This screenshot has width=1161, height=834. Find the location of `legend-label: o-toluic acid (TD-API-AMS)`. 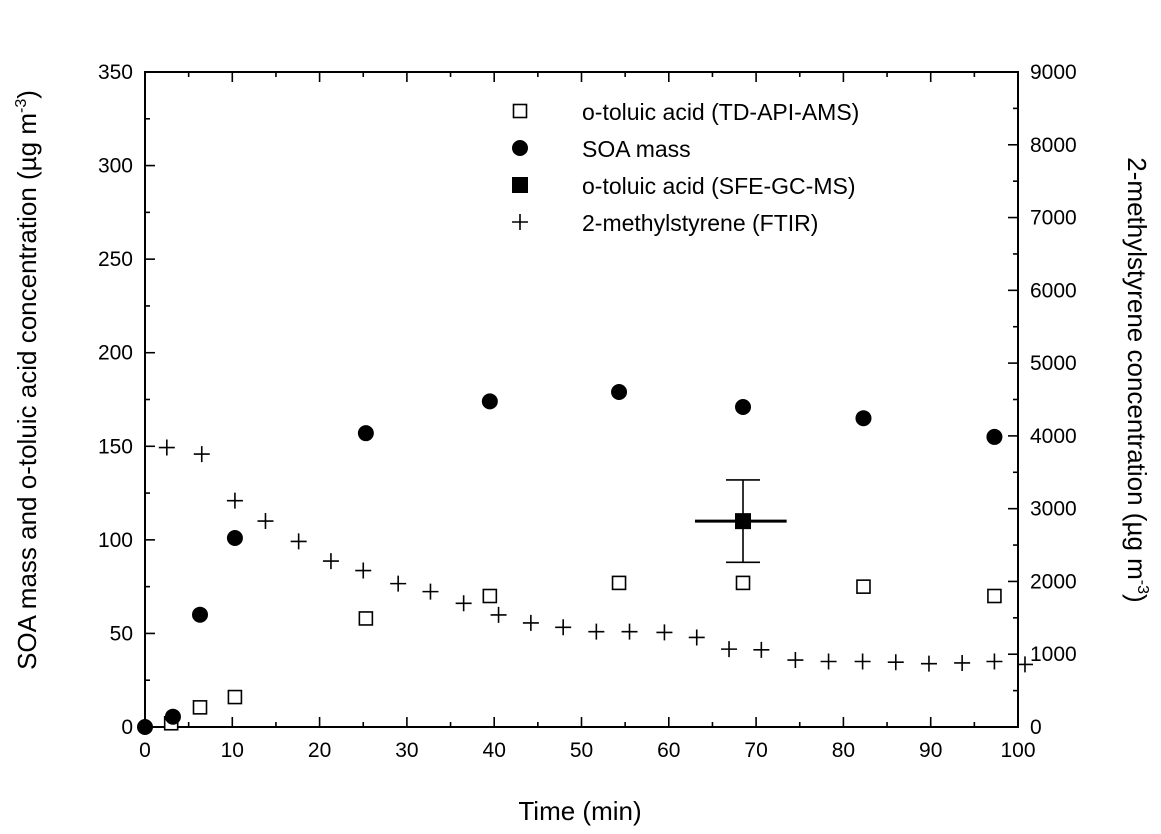

legend-label: o-toluic acid (TD-API-AMS) is located at coordinates (720, 112).